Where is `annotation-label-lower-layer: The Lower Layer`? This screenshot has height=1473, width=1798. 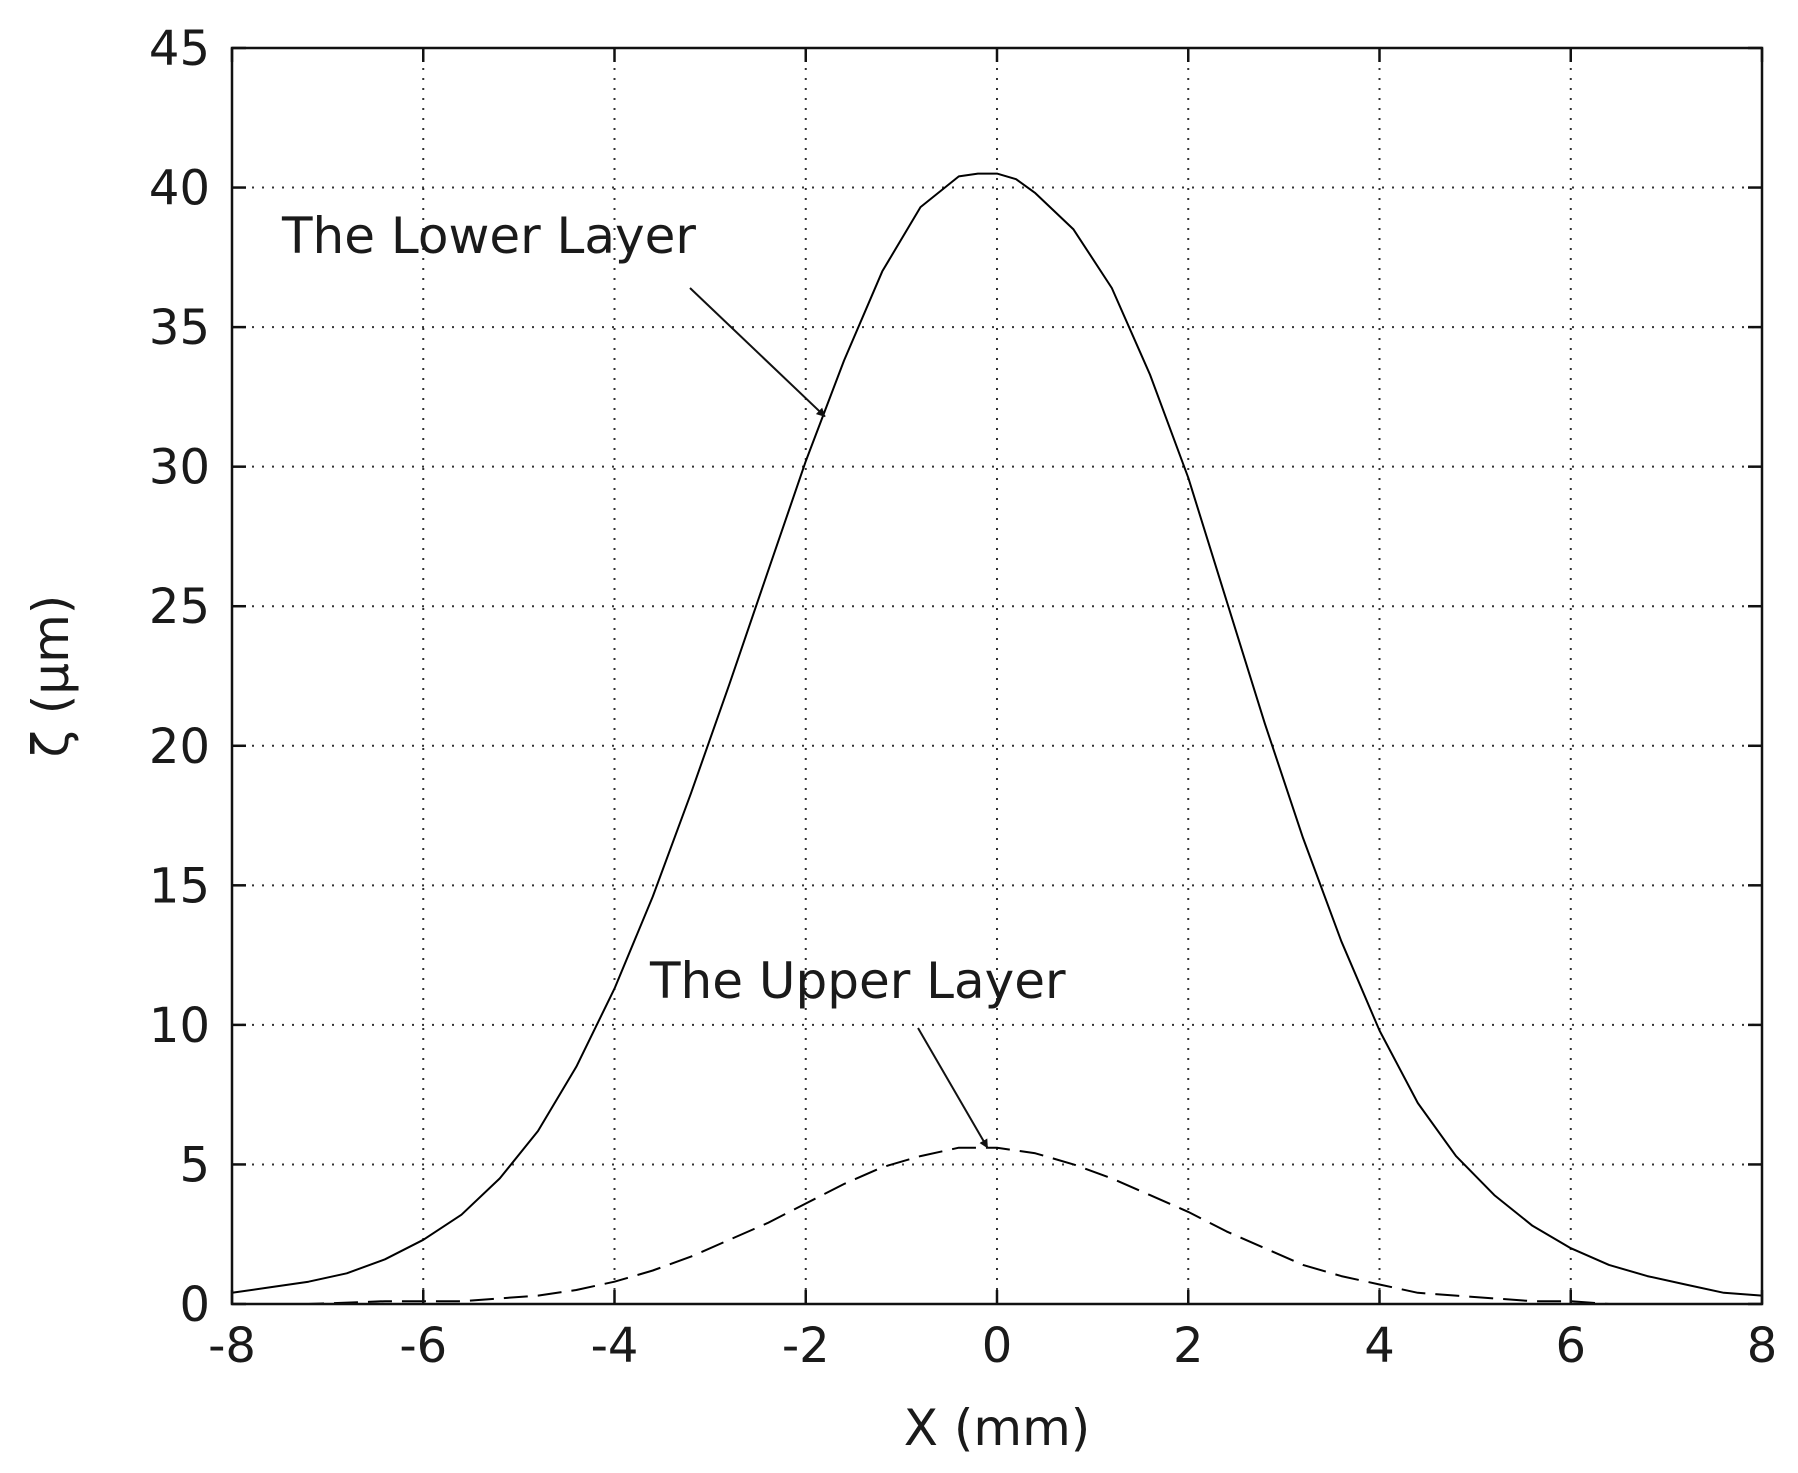
annotation-label-lower-layer: The Lower Layer is located at coordinates (488, 236).